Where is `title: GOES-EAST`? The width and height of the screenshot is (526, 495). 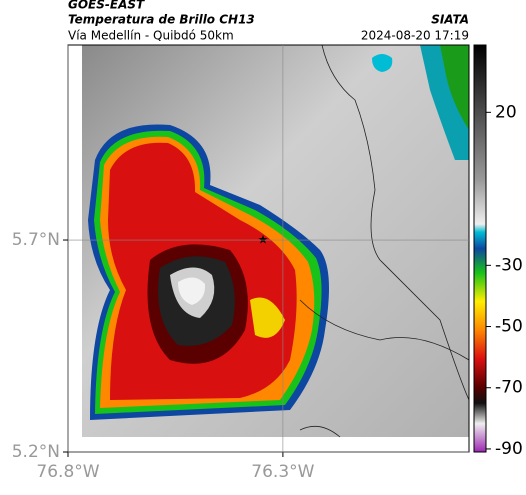 title: GOES-EAST is located at coordinates (106, 6).